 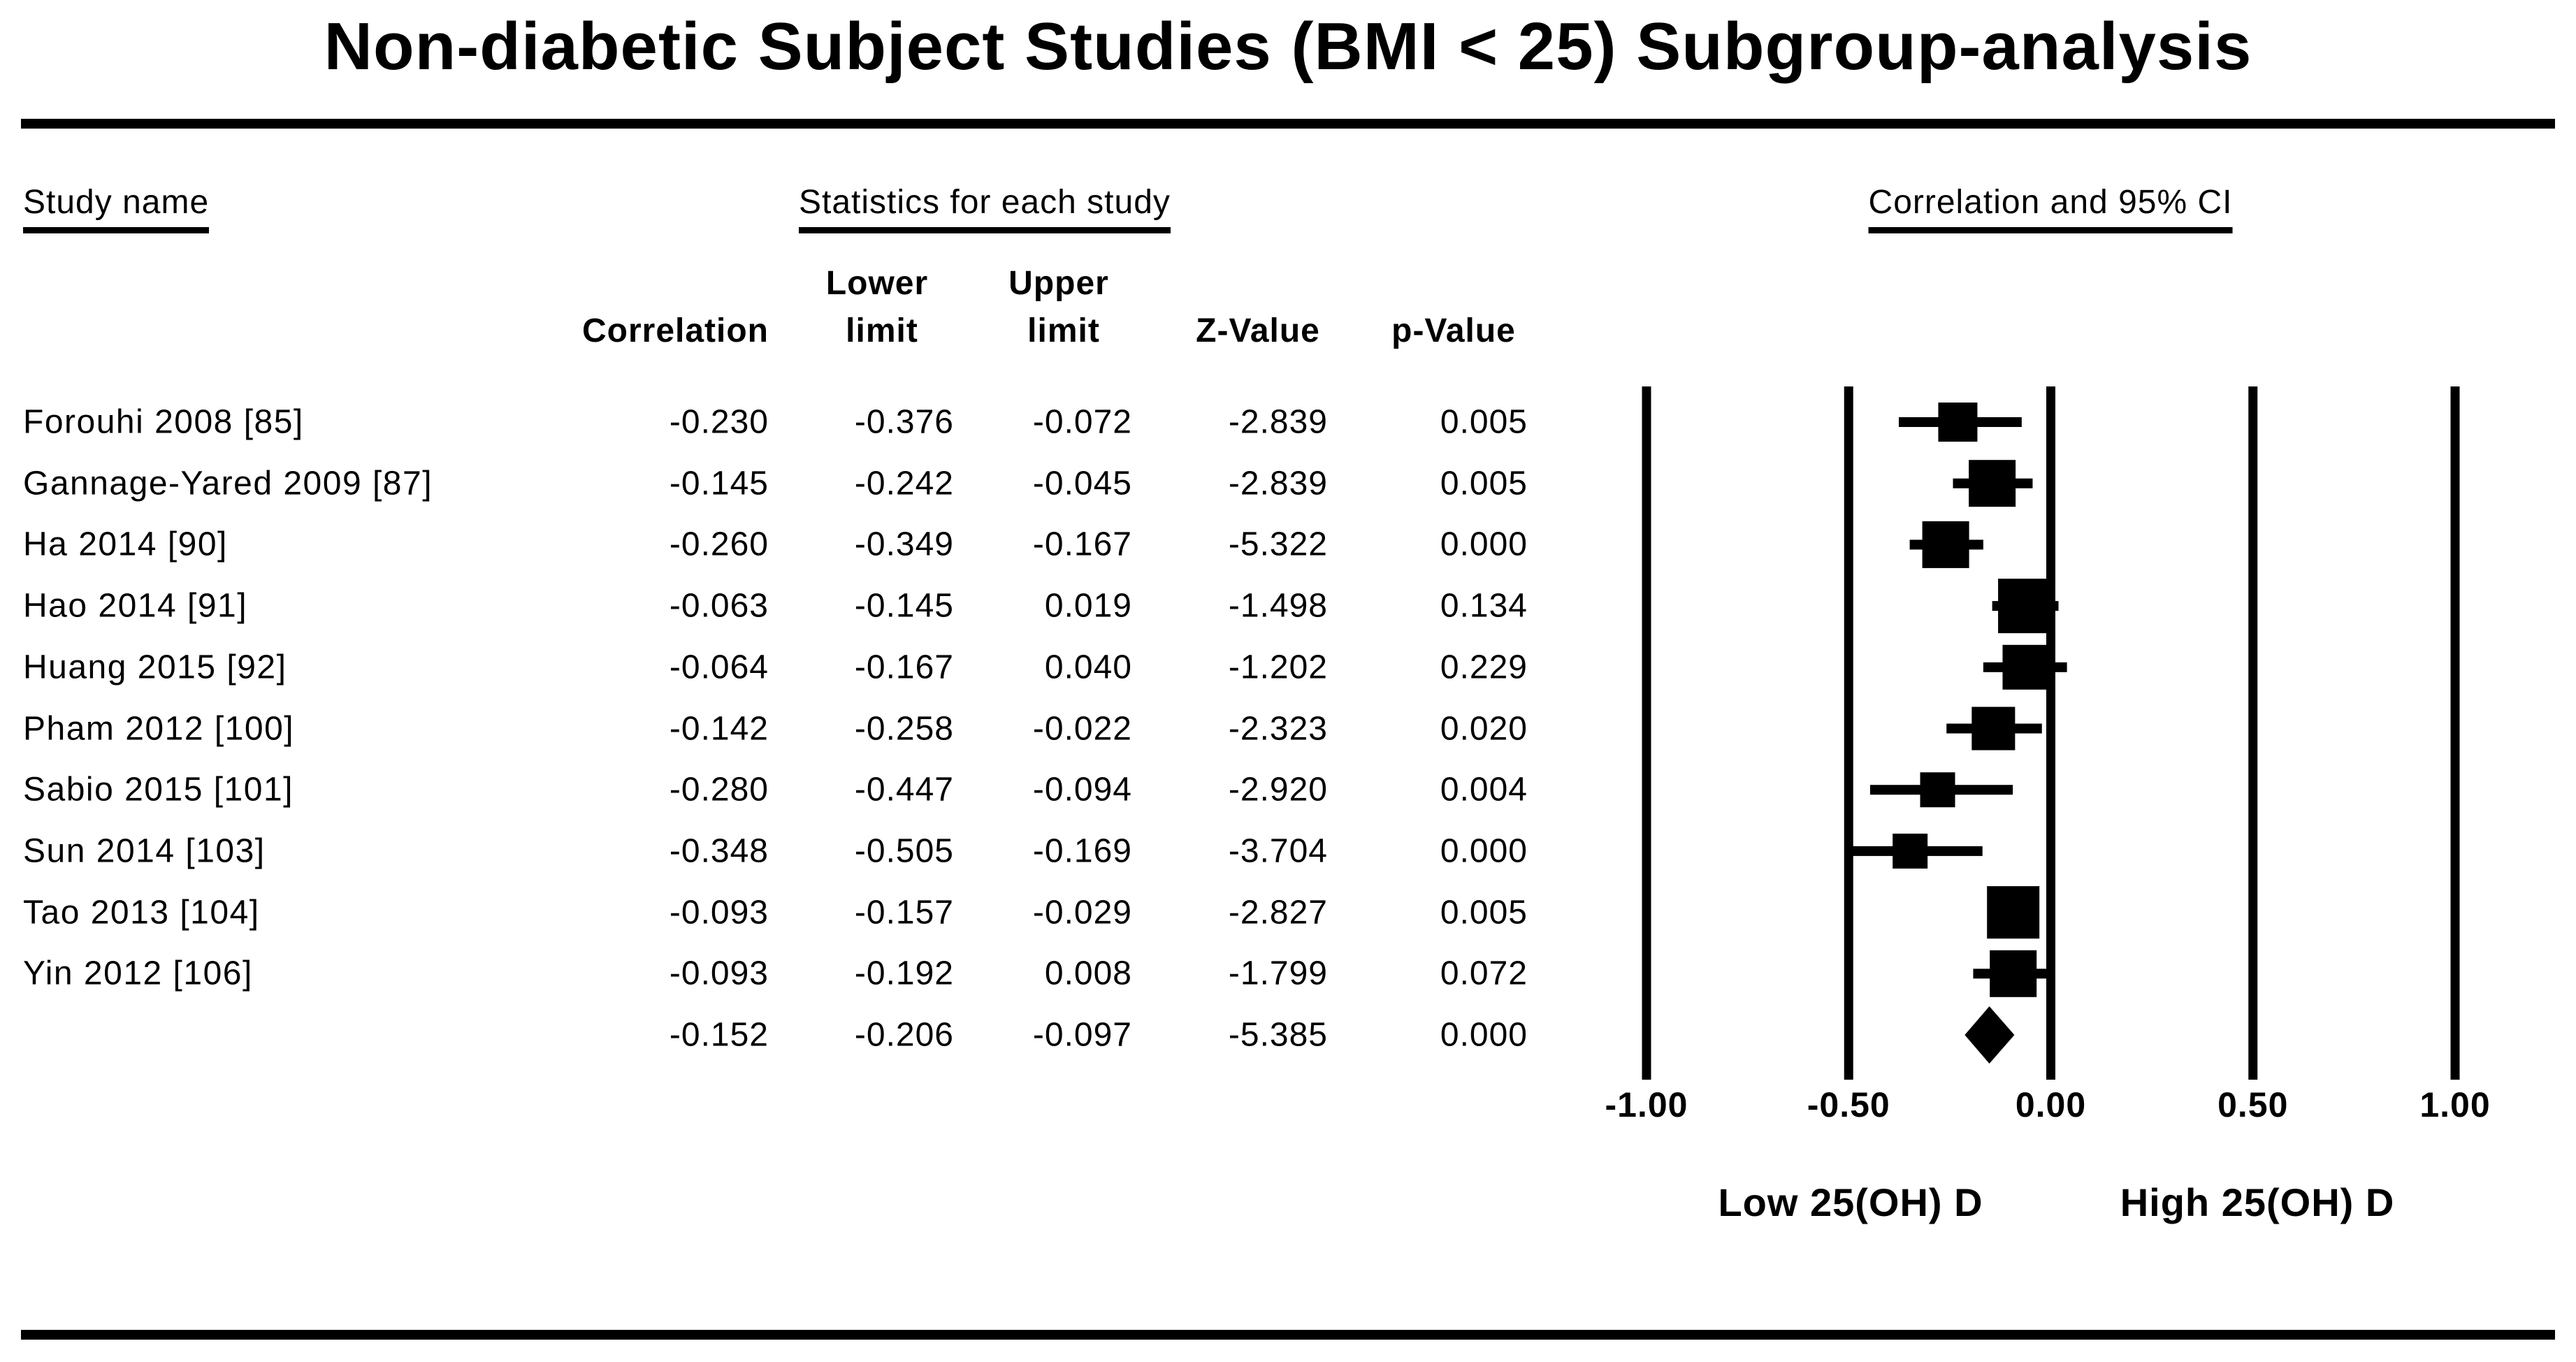 I want to click on lower-limit-cell: -0.447, so click(x=904, y=790).